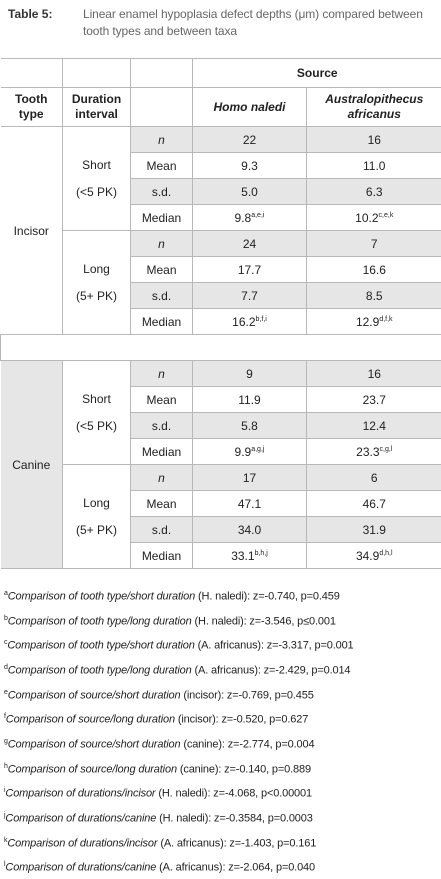  I want to click on footnote-ref: d,h,l, so click(385, 553).